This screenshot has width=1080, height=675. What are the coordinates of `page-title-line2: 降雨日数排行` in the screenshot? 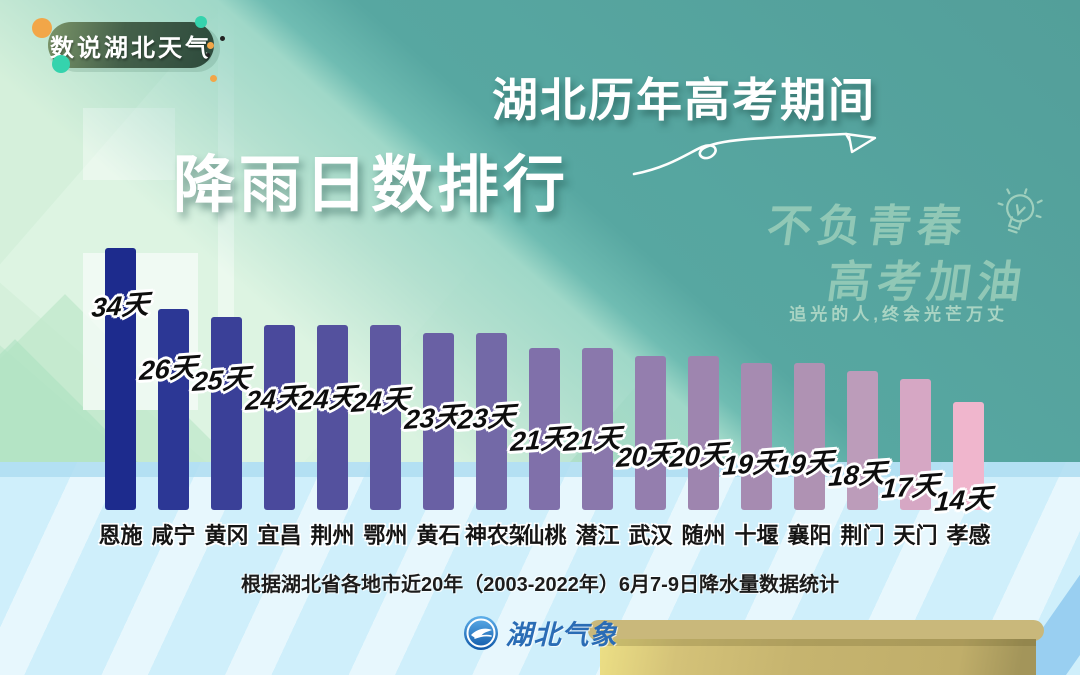 It's located at (371, 185).